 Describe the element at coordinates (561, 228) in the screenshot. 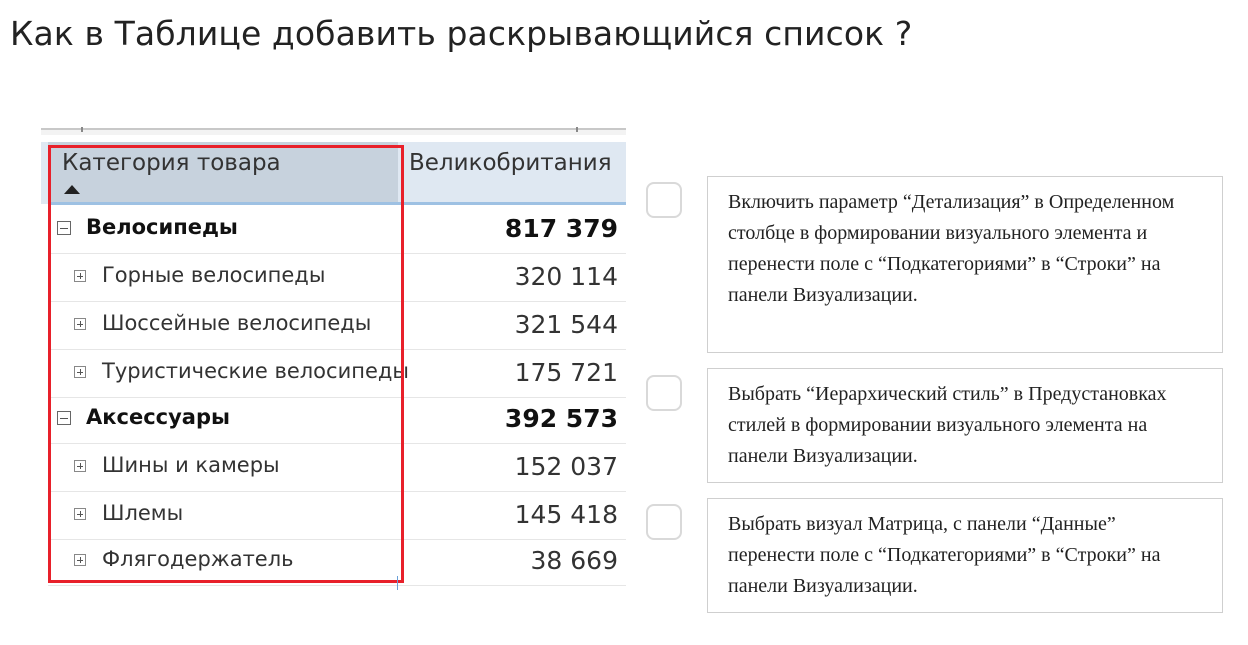

I see `row-value: 817 379` at that location.